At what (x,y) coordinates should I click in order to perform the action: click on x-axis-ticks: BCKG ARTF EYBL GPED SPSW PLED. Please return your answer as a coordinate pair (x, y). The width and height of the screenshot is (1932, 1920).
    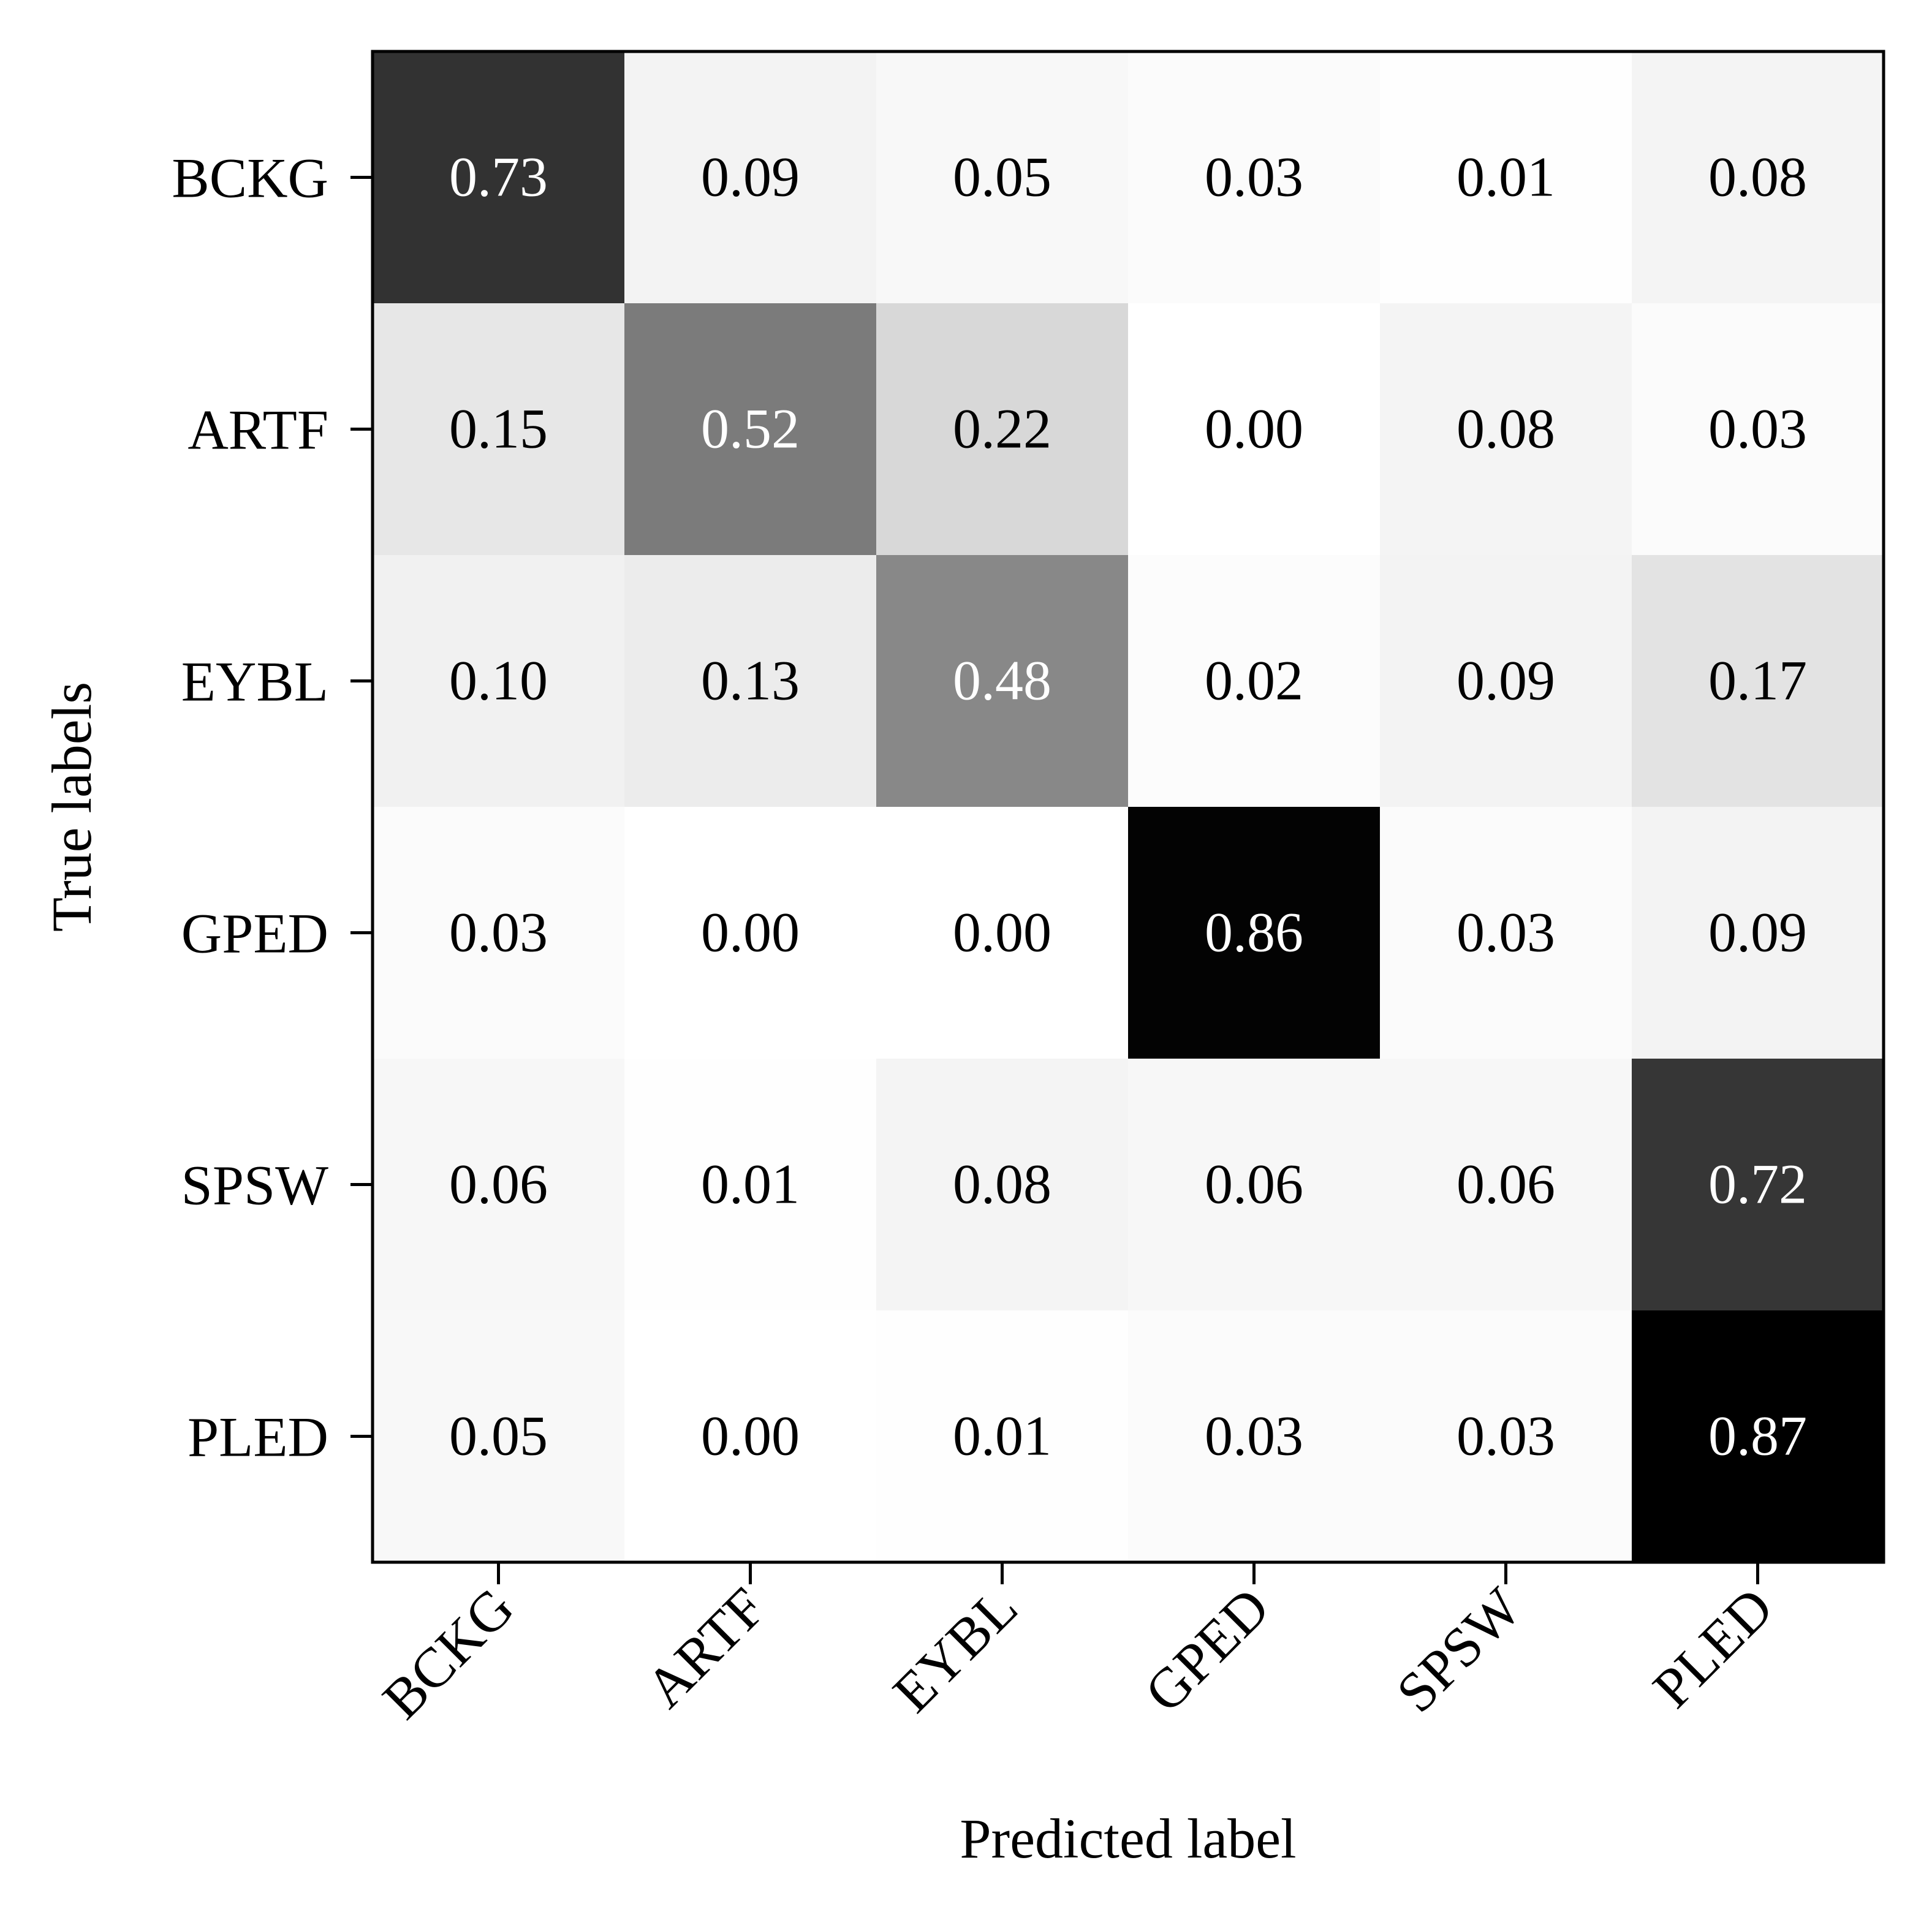
    Looking at the image, I should click on (1078, 1646).